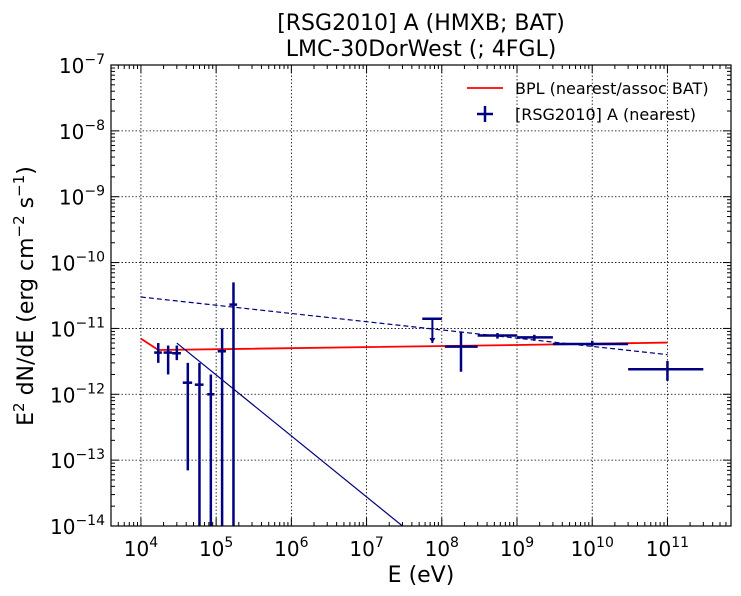 Image resolution: width=741 pixels, height=596 pixels. What do you see at coordinates (421, 575) in the screenshot?
I see `x-axis-label: E (eV)` at bounding box center [421, 575].